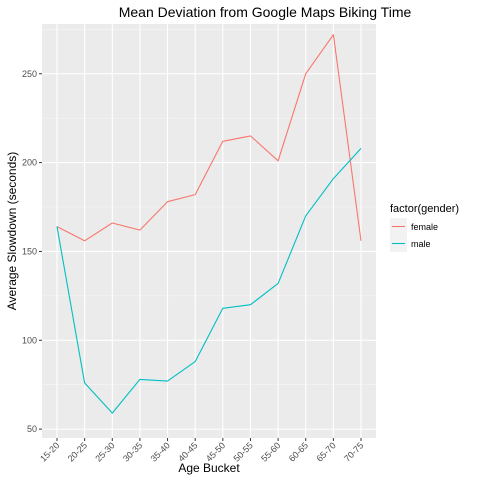  What do you see at coordinates (32, 429) in the screenshot?
I see `y-tick-label: 50` at bounding box center [32, 429].